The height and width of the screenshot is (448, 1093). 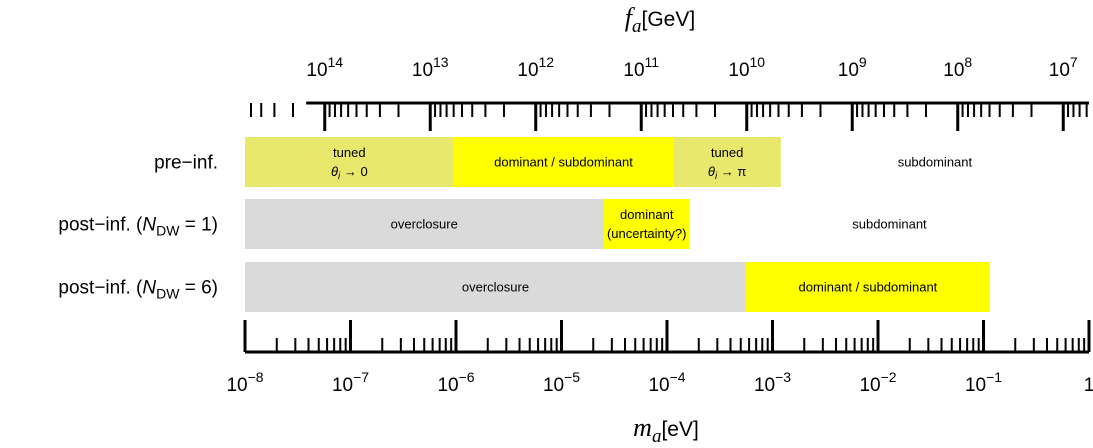 I want to click on bottom-tick-label: 1, so click(x=1088, y=385).